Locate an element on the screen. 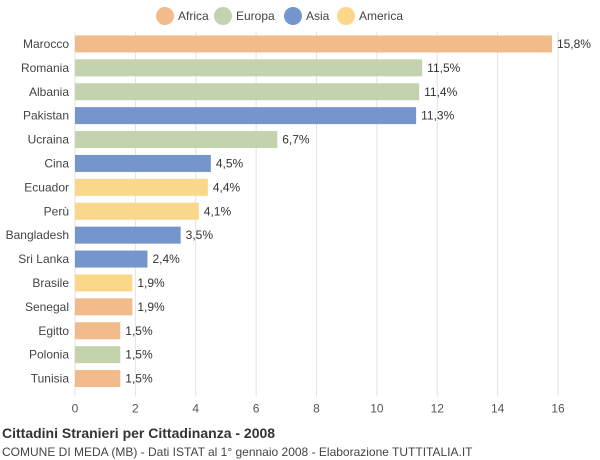 This screenshot has width=600, height=460. category-label: Romania is located at coordinates (45, 68).